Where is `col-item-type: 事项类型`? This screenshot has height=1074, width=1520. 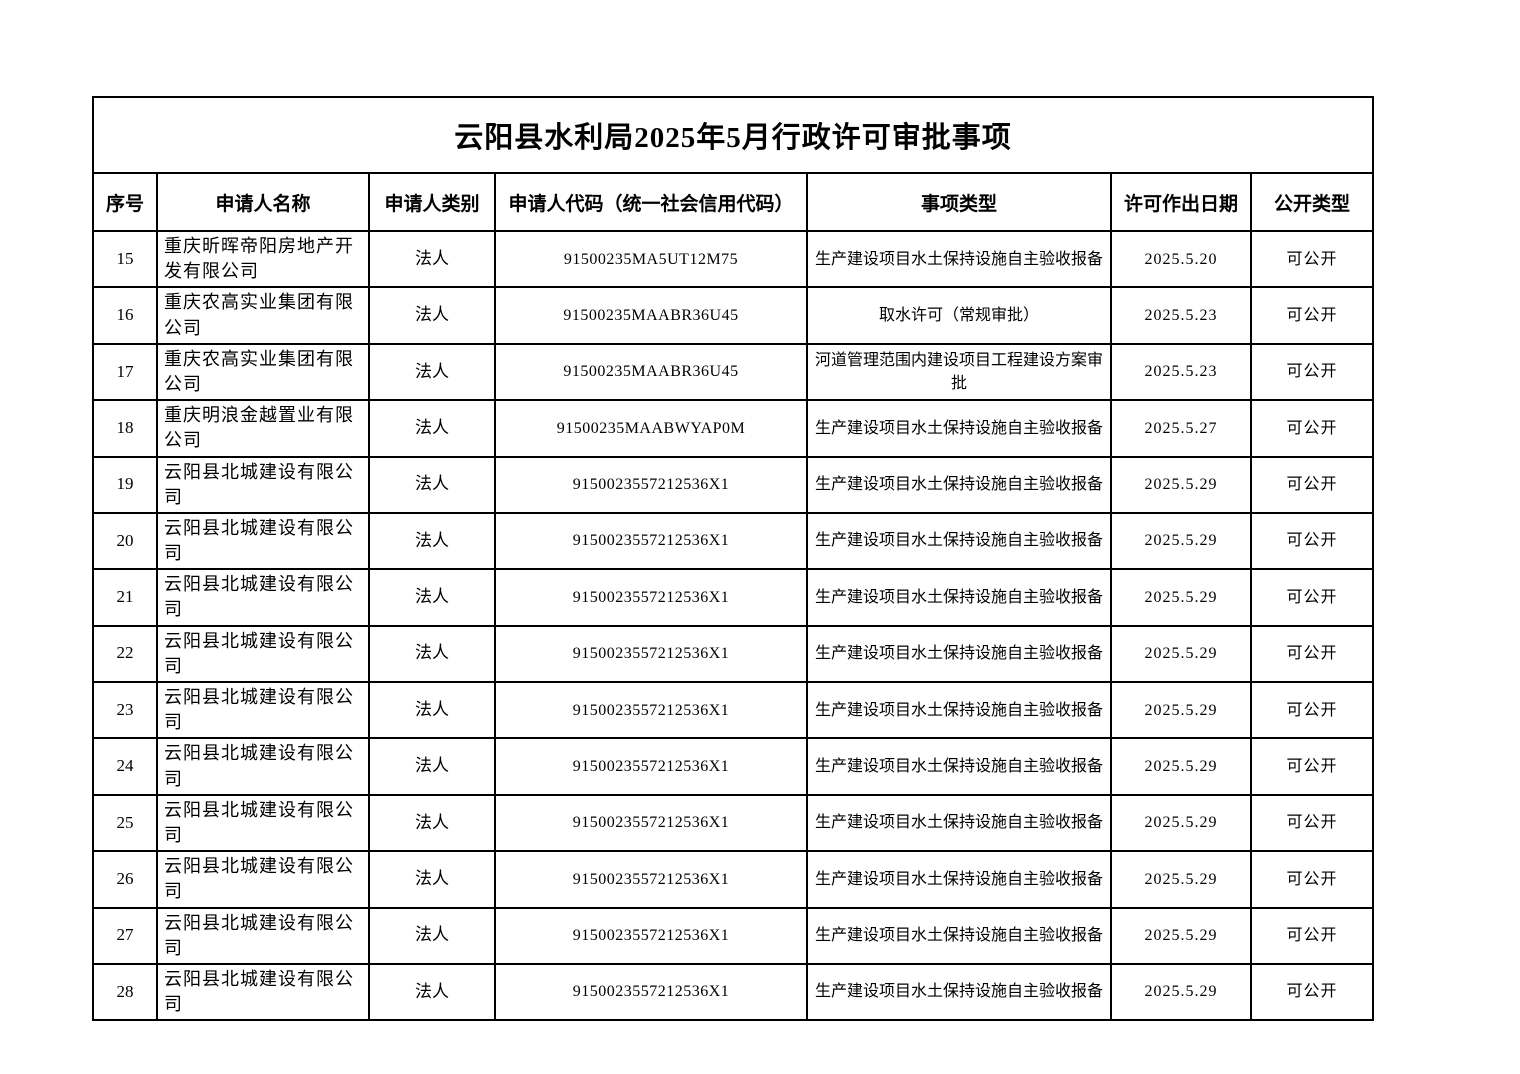 col-item-type: 事项类型 is located at coordinates (959, 202).